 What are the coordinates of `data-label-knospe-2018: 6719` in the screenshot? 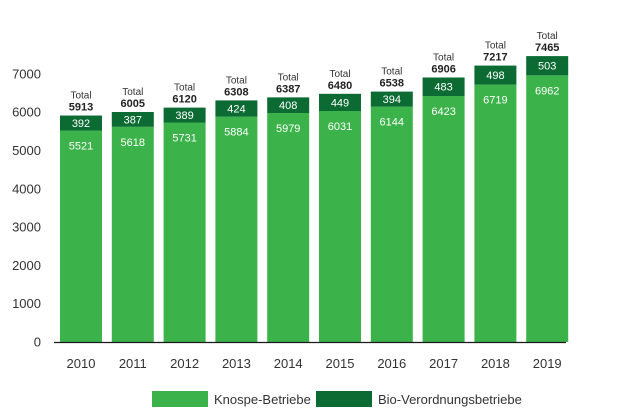 It's located at (495, 101).